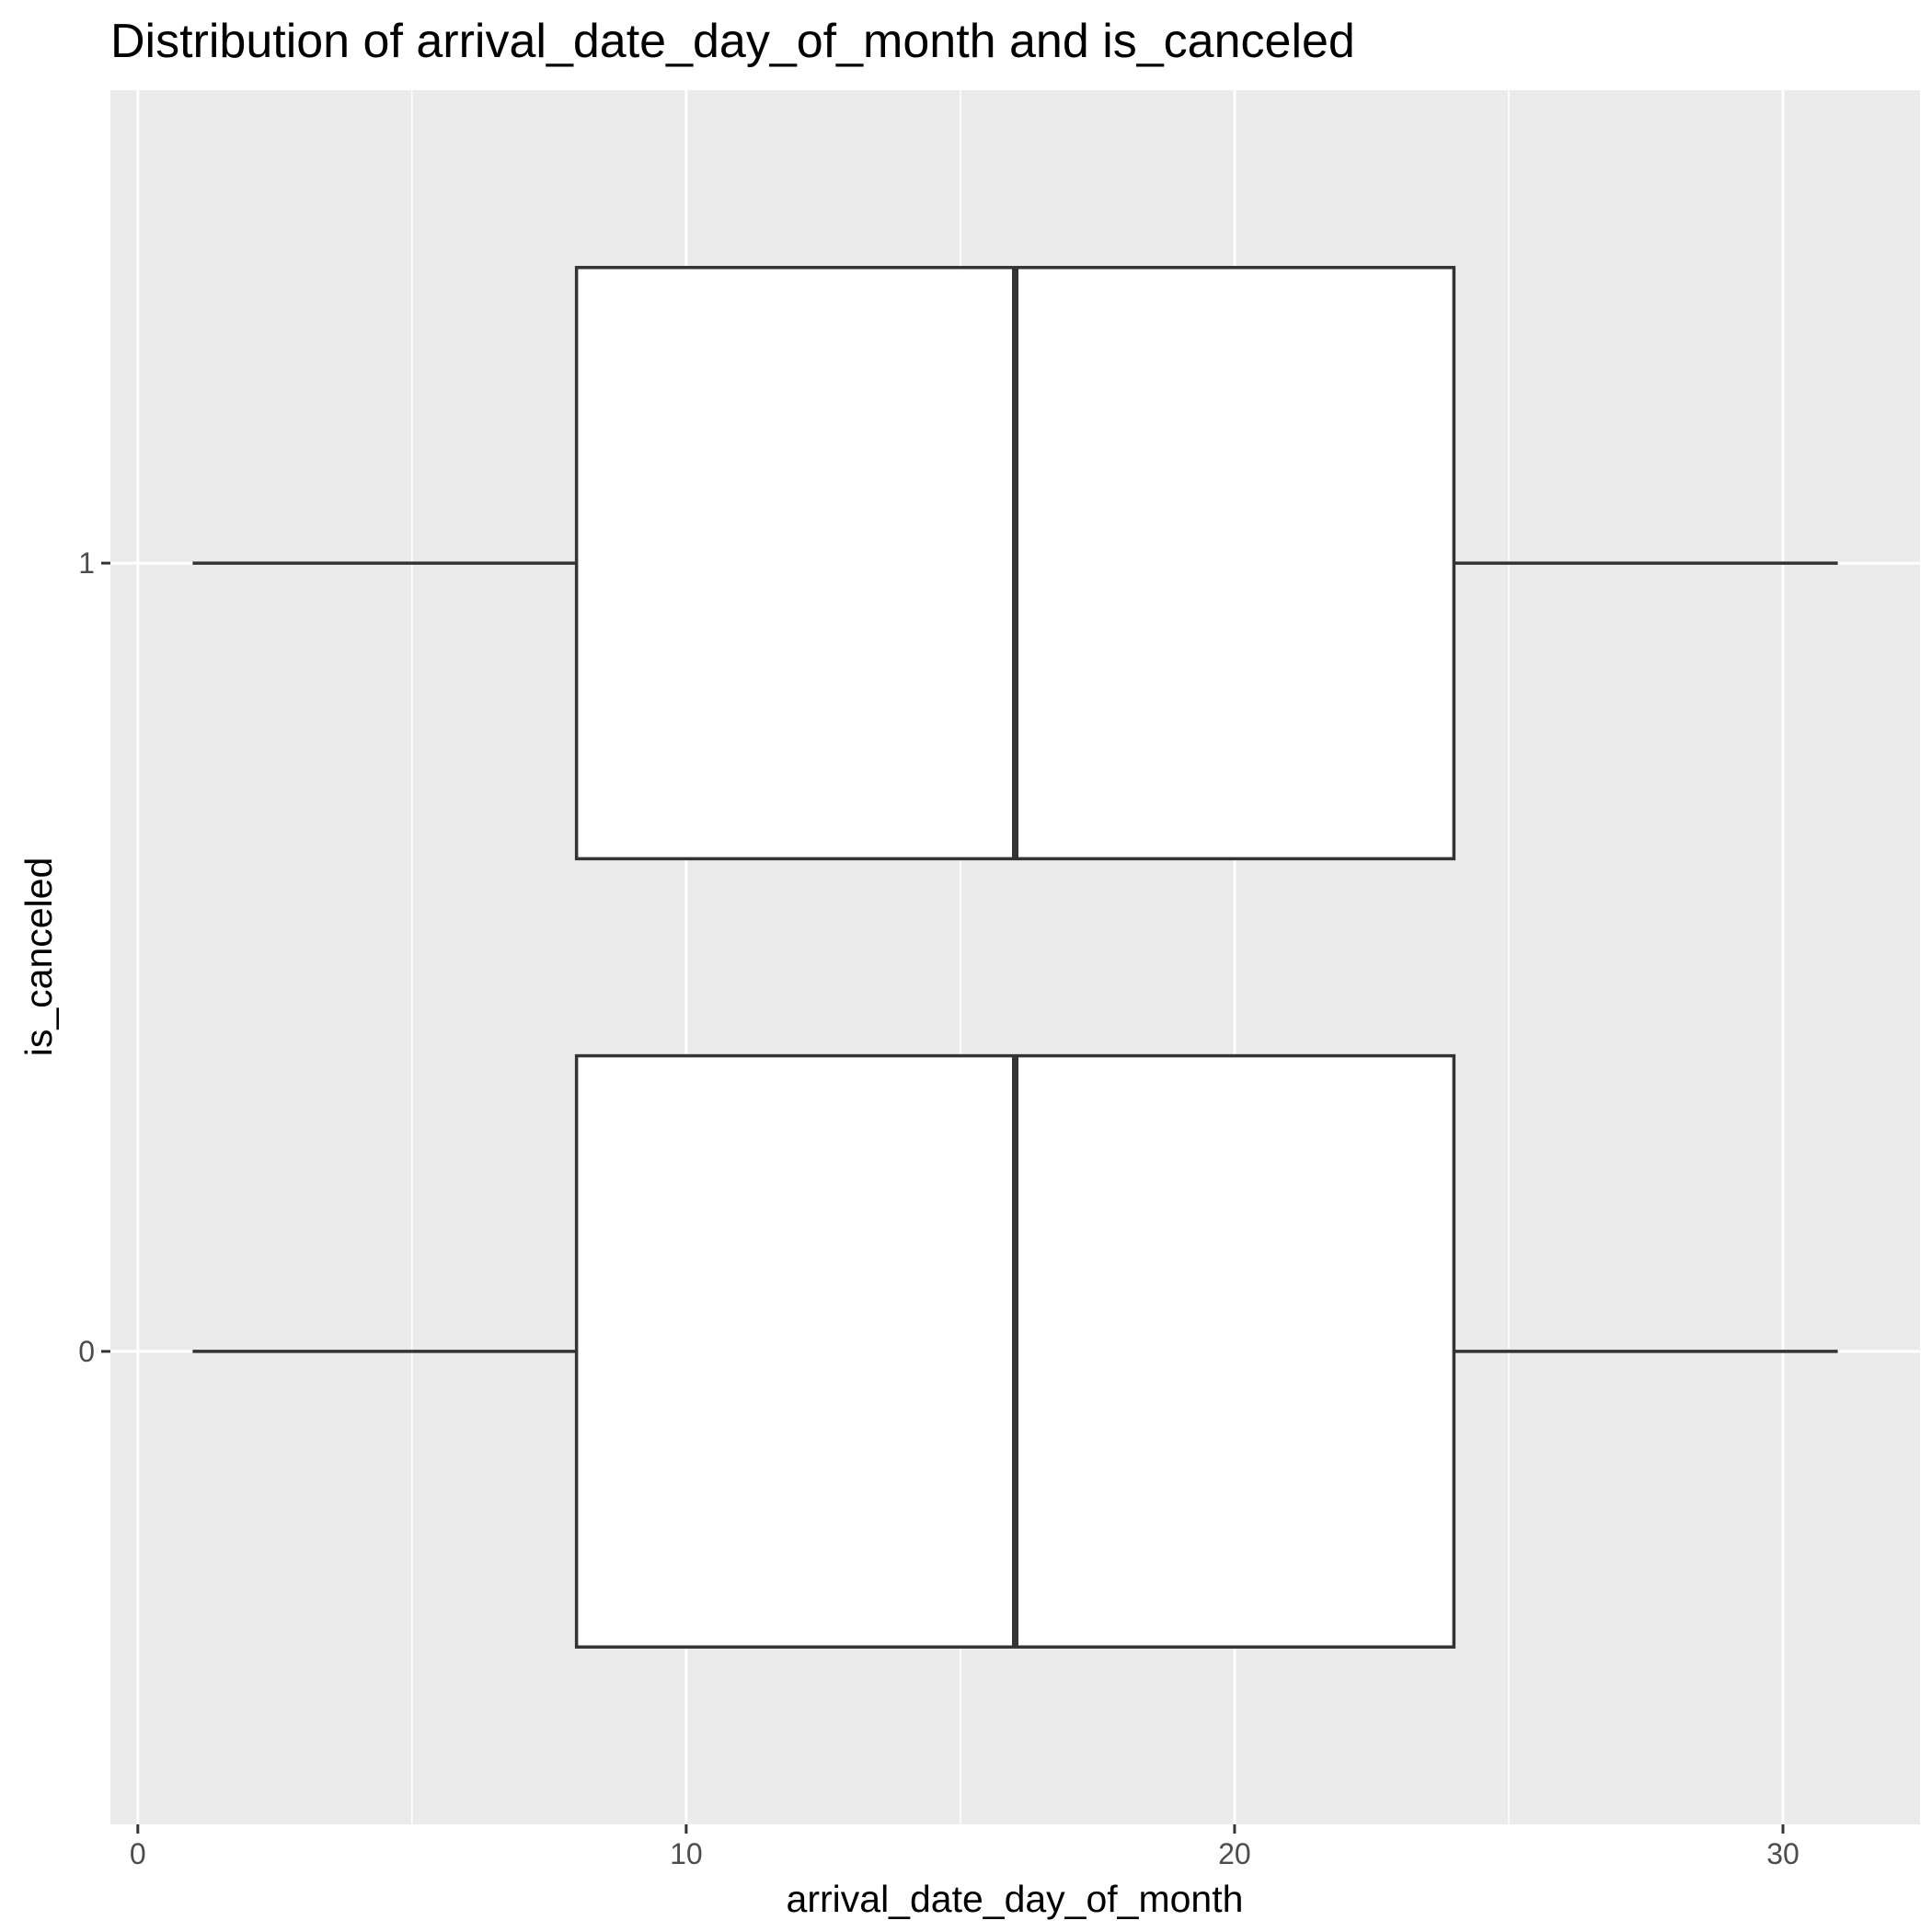  Describe the element at coordinates (1234, 1853) in the screenshot. I see `x-tick-label: 20` at that location.